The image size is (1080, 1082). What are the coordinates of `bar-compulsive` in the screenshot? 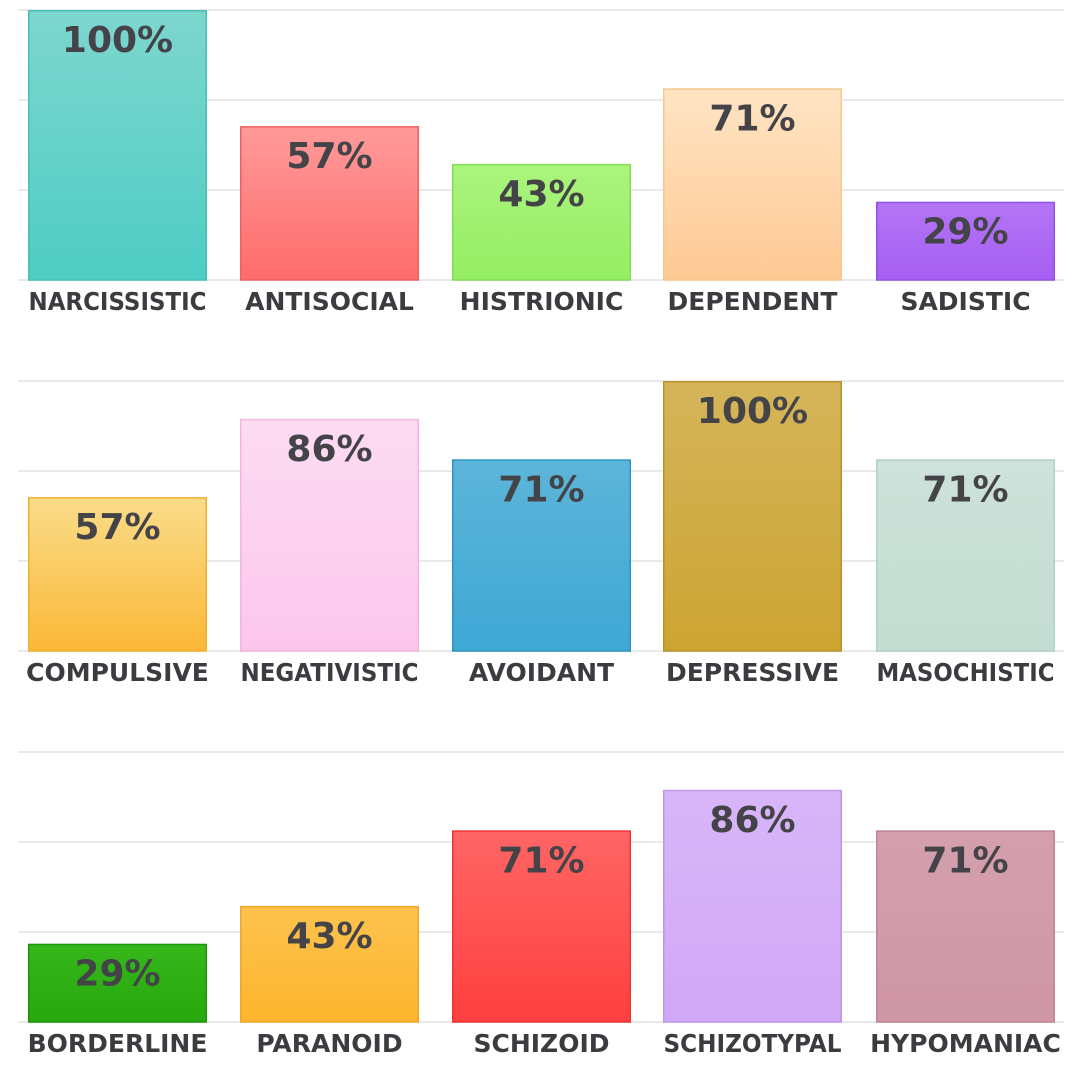 It's located at (117, 574).